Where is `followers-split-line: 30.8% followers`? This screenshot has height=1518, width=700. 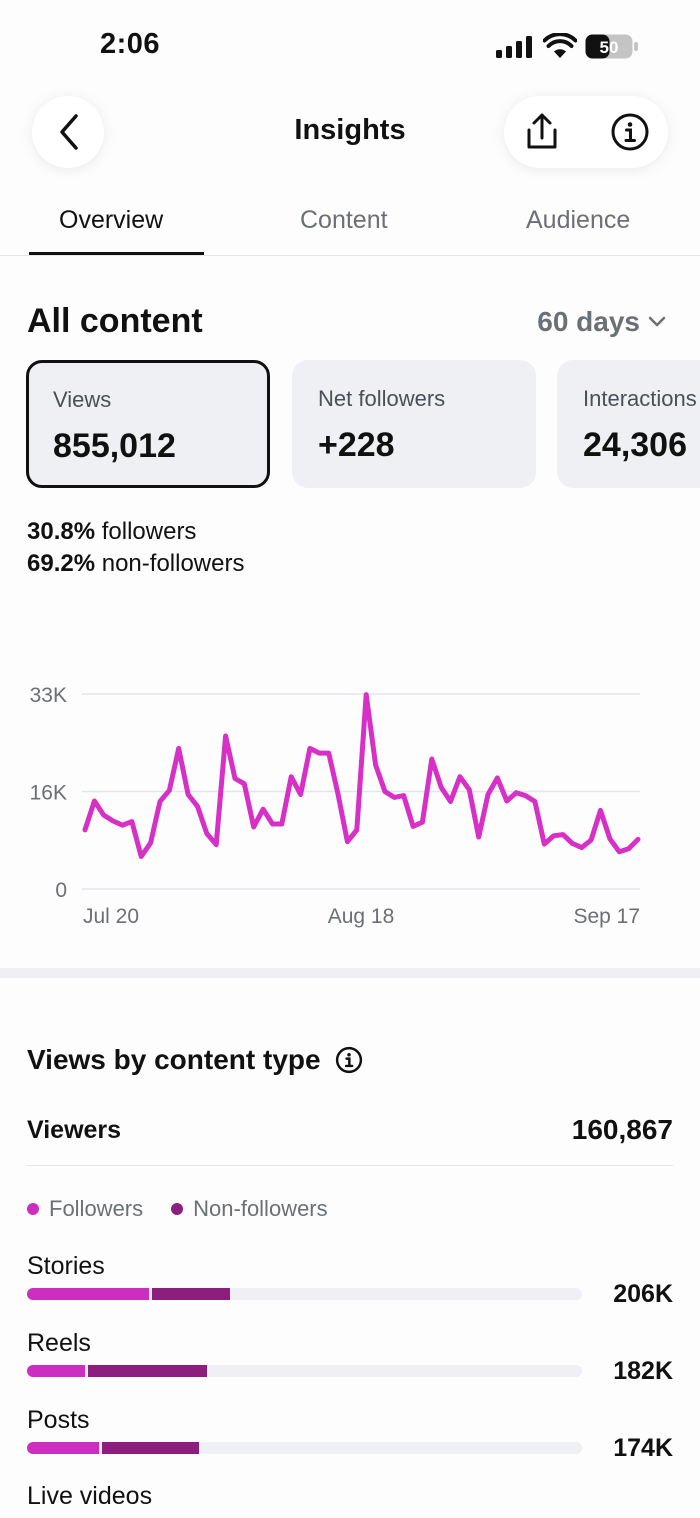 followers-split-line: 30.8% followers is located at coordinates (135, 532).